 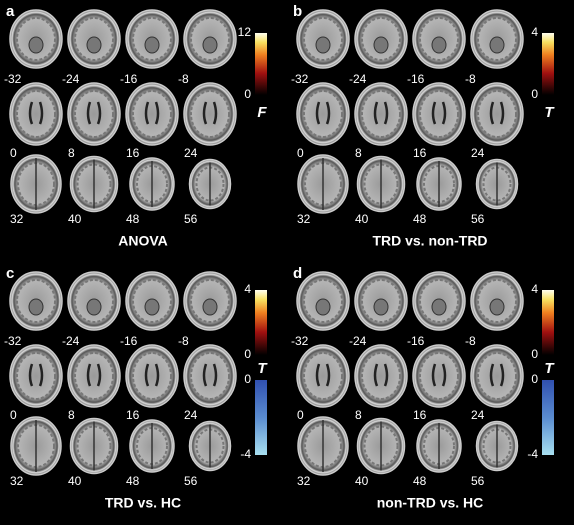 What do you see at coordinates (10, 273) in the screenshot?
I see `panel-letter: c` at bounding box center [10, 273].